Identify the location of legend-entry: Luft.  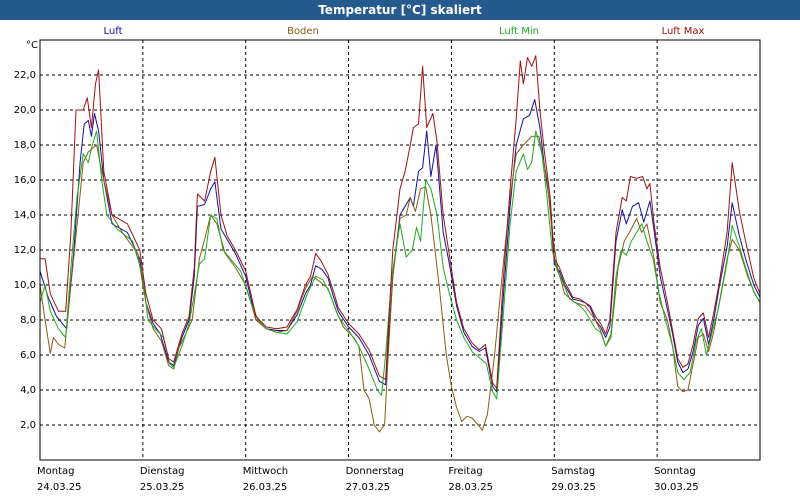
(113, 31).